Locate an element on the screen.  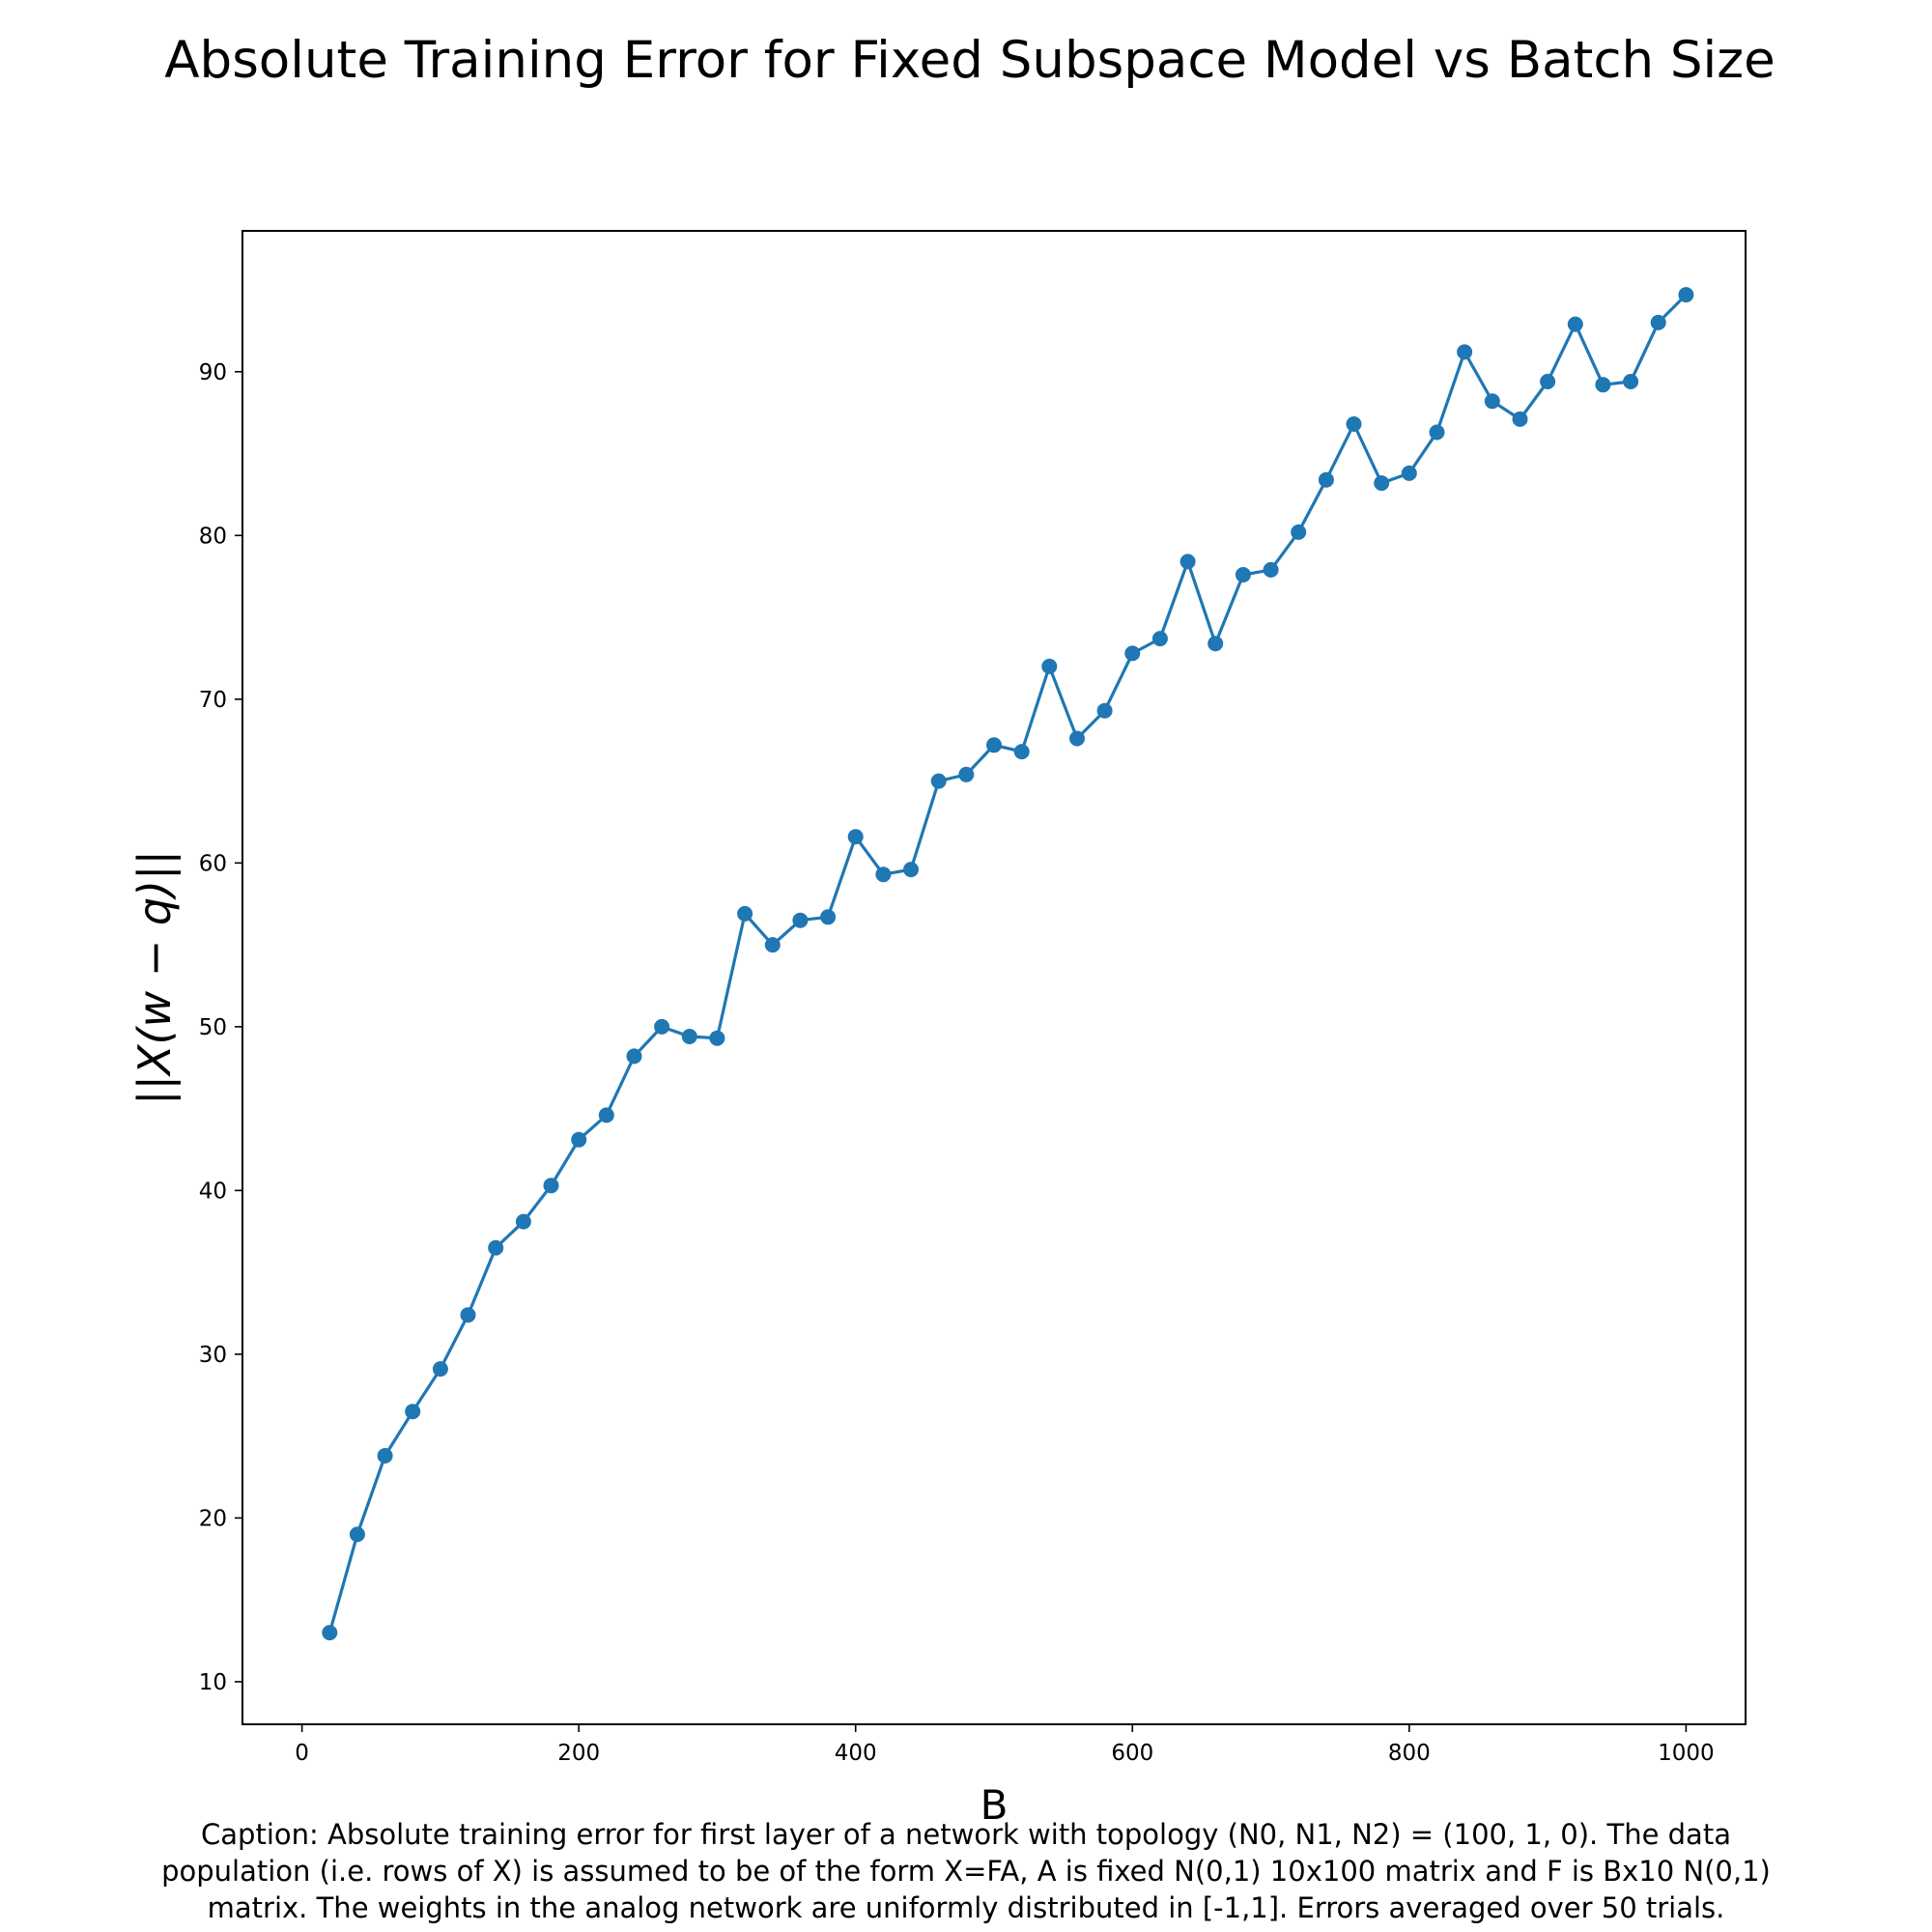
y-tick-label: 90 is located at coordinates (213, 372).